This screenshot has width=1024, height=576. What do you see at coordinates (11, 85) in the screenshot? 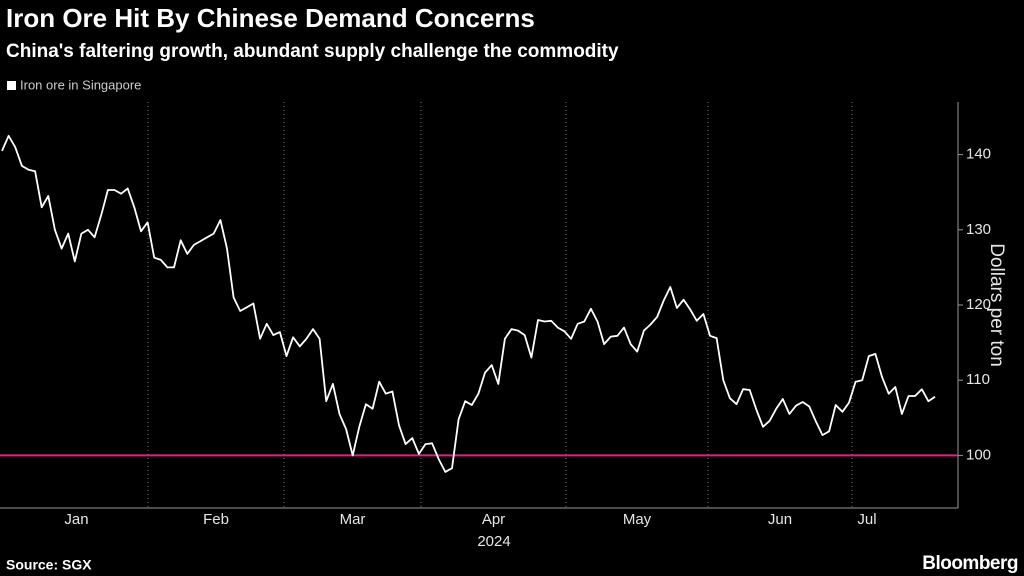
I see `legend-swatch` at bounding box center [11, 85].